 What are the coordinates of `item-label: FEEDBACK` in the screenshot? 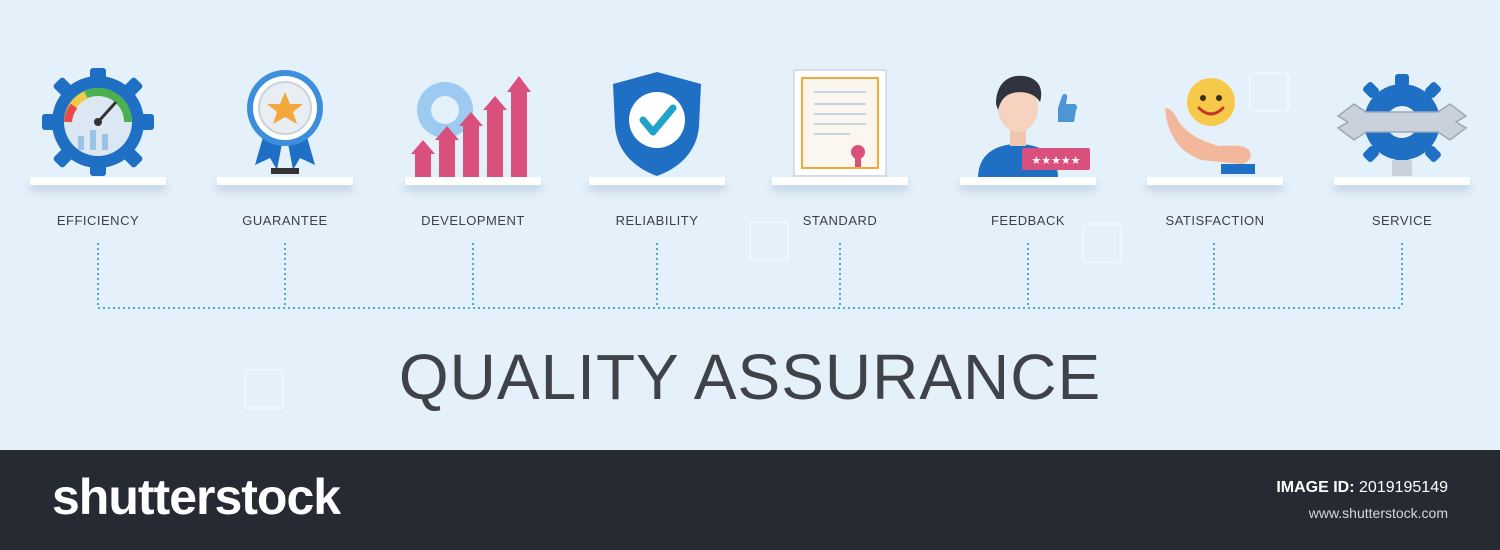 It's located at (1028, 220).